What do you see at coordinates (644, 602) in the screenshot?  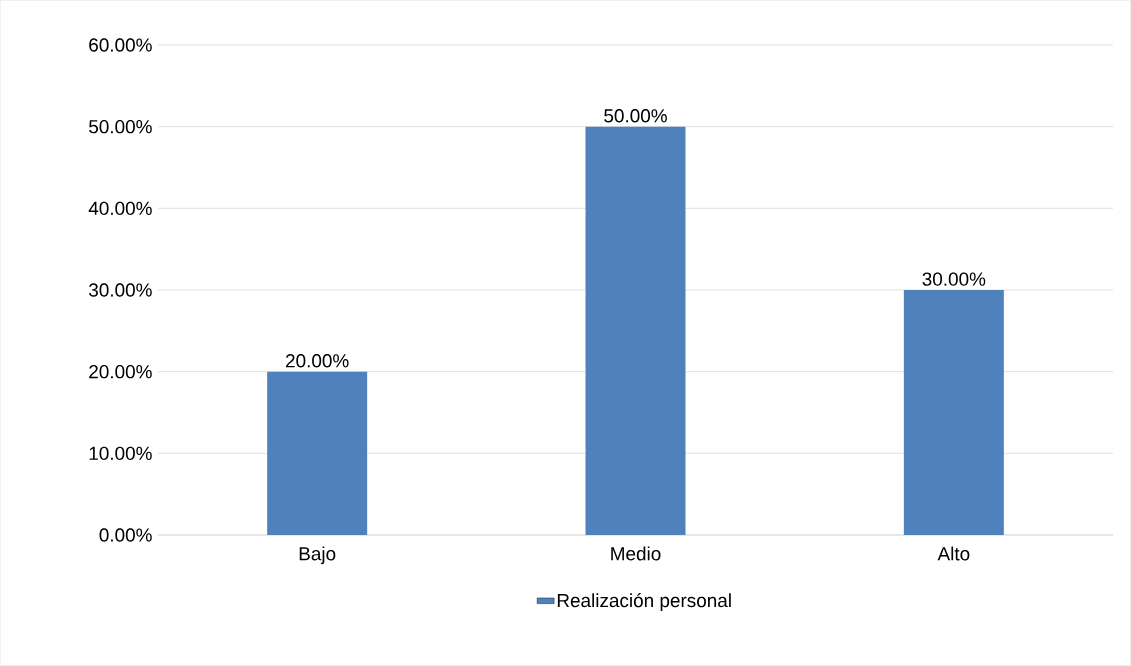 I see `legend-label: Realización personal` at bounding box center [644, 602].